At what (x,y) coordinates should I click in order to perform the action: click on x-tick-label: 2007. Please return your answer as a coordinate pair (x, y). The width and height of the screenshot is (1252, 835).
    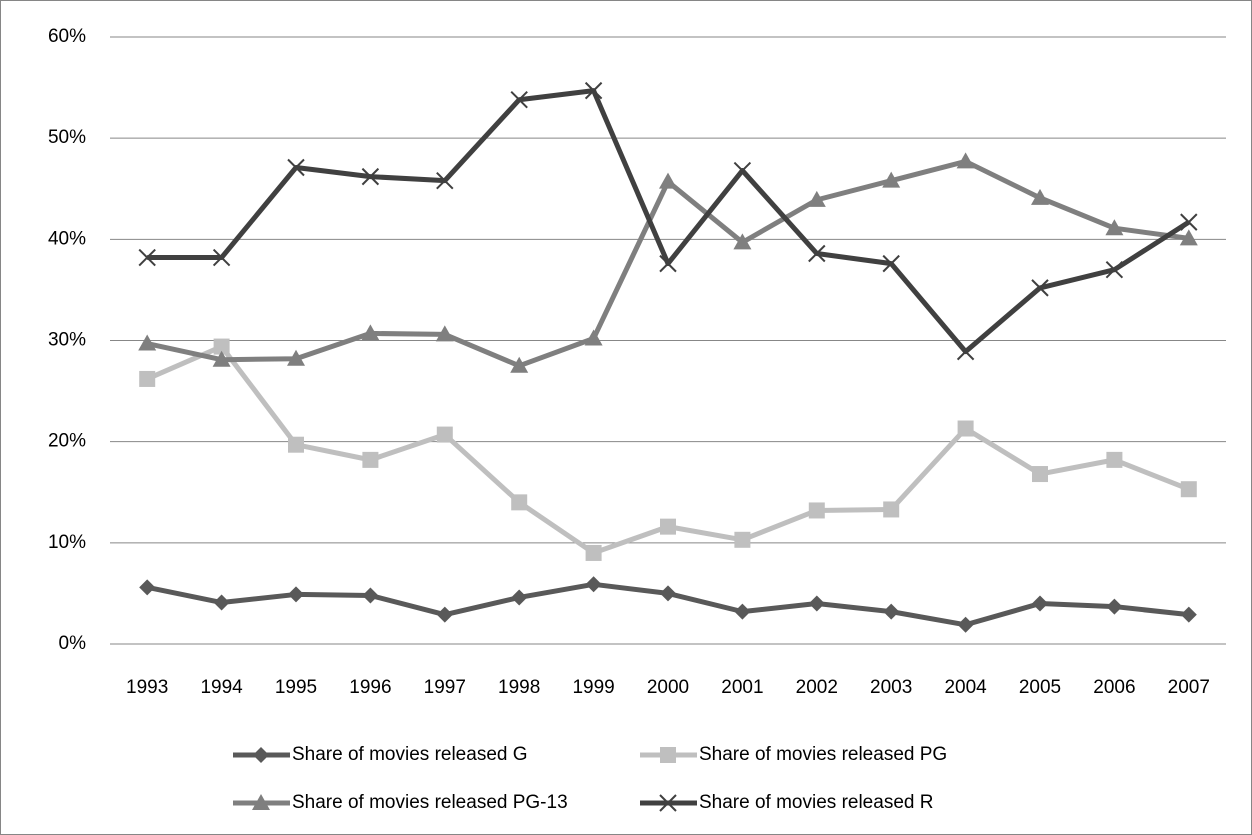
    Looking at the image, I should click on (1189, 687).